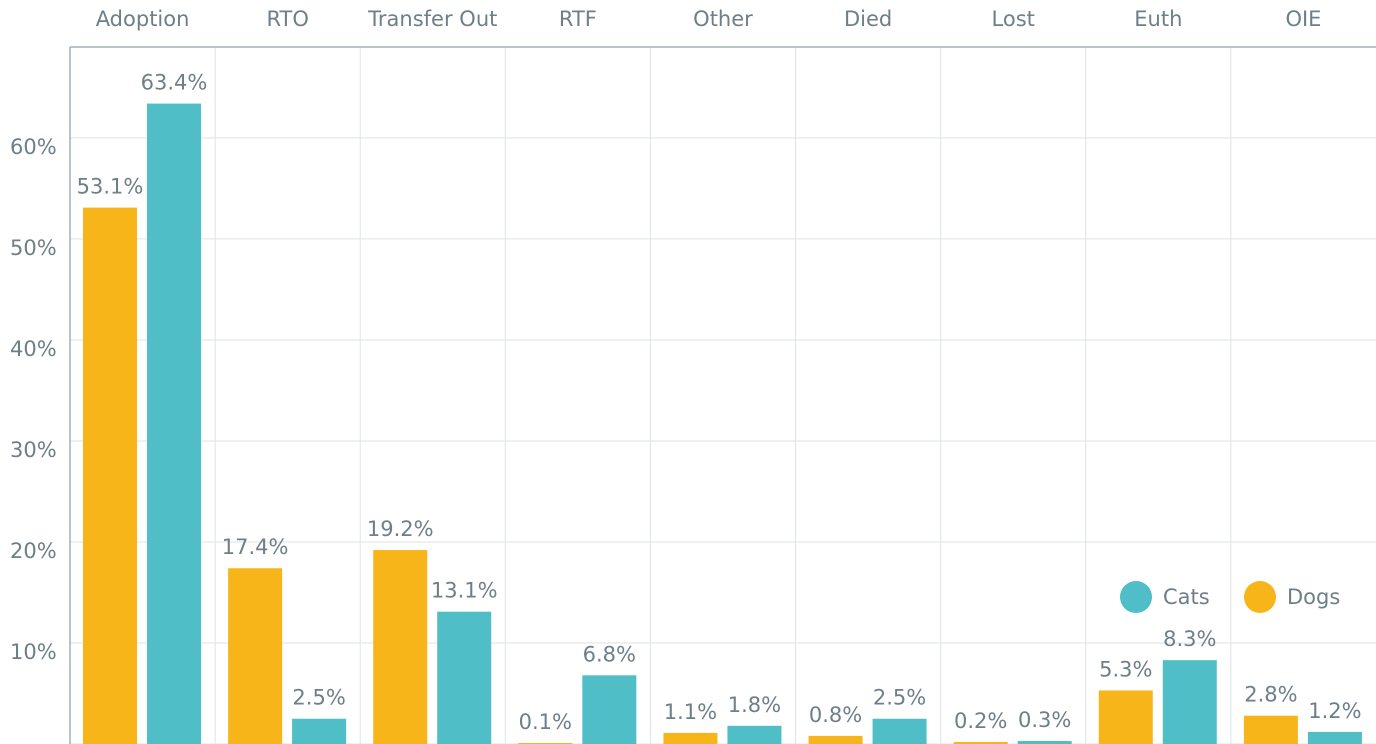 The width and height of the screenshot is (1376, 744). What do you see at coordinates (980, 721) in the screenshot?
I see `data-label: 0.2%` at bounding box center [980, 721].